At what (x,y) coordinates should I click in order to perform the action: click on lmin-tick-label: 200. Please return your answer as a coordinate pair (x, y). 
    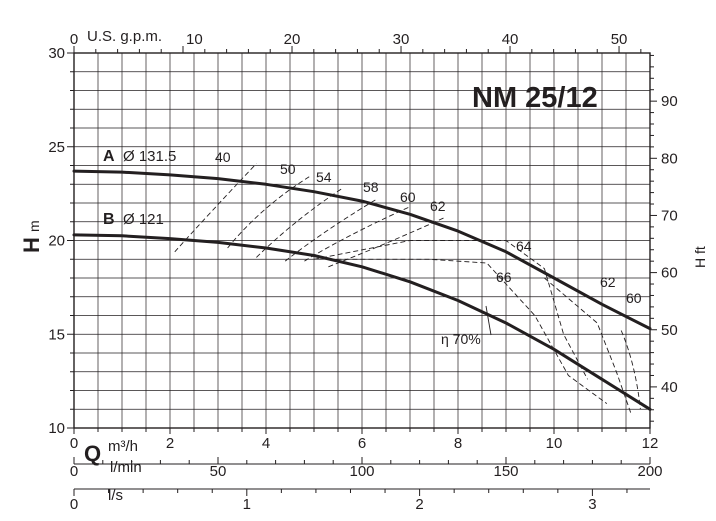
    Looking at the image, I should click on (649, 471).